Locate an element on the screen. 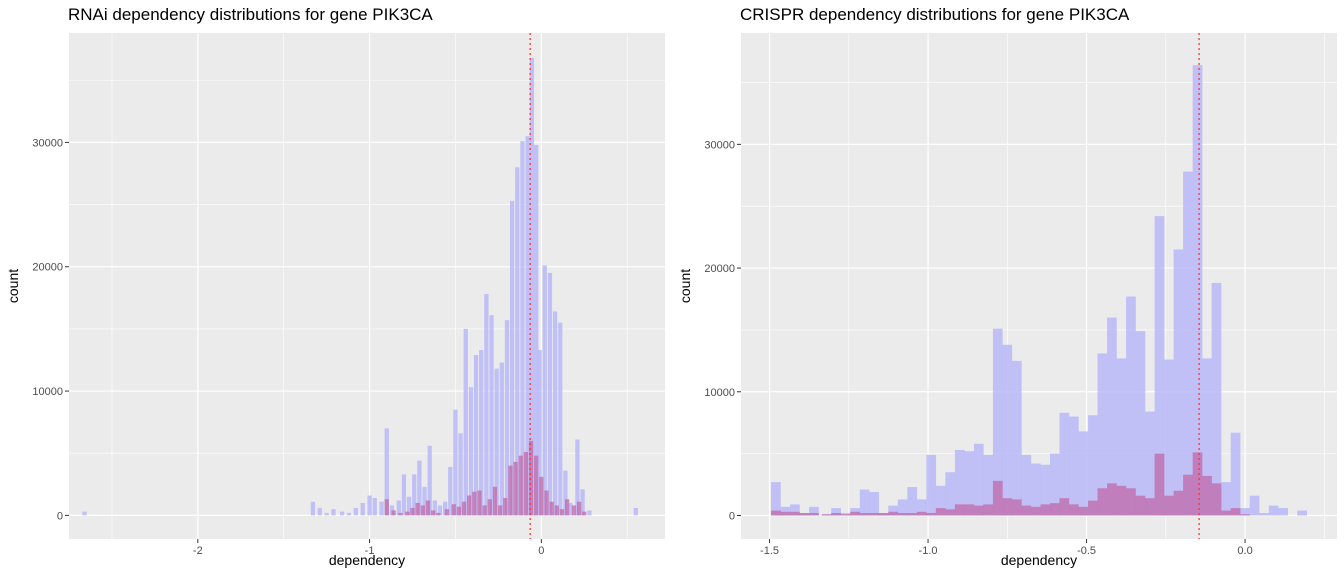  crispr-x-tick-label: 0.0 is located at coordinates (1244, 551).